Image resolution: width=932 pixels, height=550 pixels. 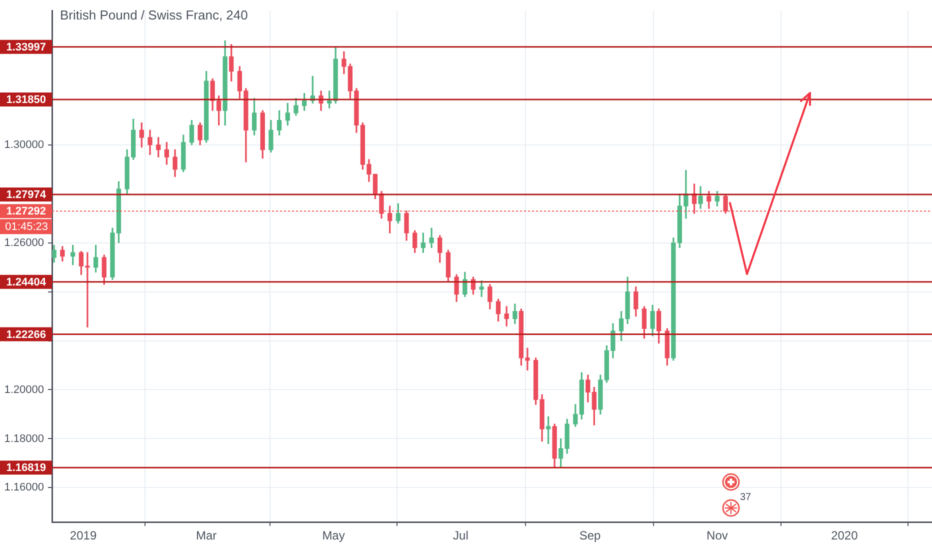 I want to click on ref-line-label: 1.22266, so click(x=26, y=334).